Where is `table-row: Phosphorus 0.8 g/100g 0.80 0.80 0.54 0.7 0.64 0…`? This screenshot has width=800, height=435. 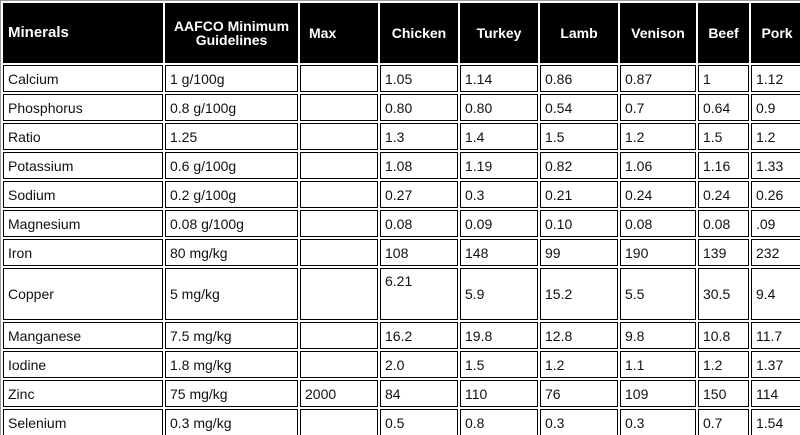 table-row: Phosphorus 0.8 g/100g 0.80 0.80 0.54 0.7 0.64 0… is located at coordinates (401, 107).